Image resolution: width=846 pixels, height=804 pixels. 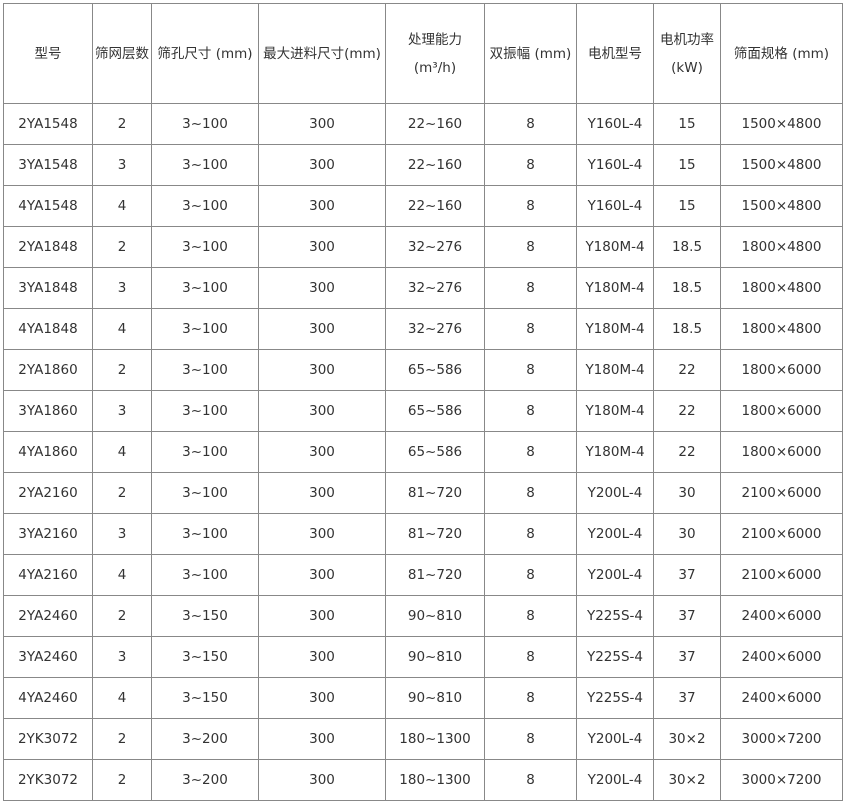 I want to click on table-cell: 32~276, so click(x=435, y=247).